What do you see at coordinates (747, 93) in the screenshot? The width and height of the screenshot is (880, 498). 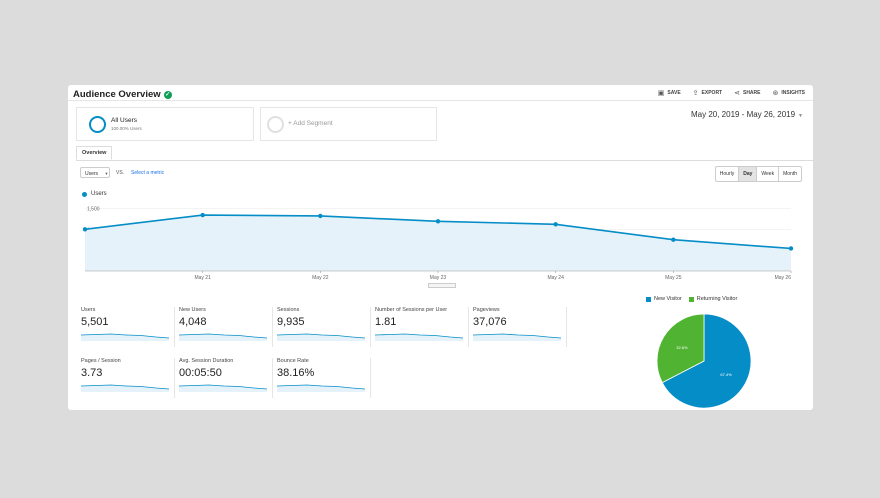 I see `share-button: ⋖ SHARE` at bounding box center [747, 93].